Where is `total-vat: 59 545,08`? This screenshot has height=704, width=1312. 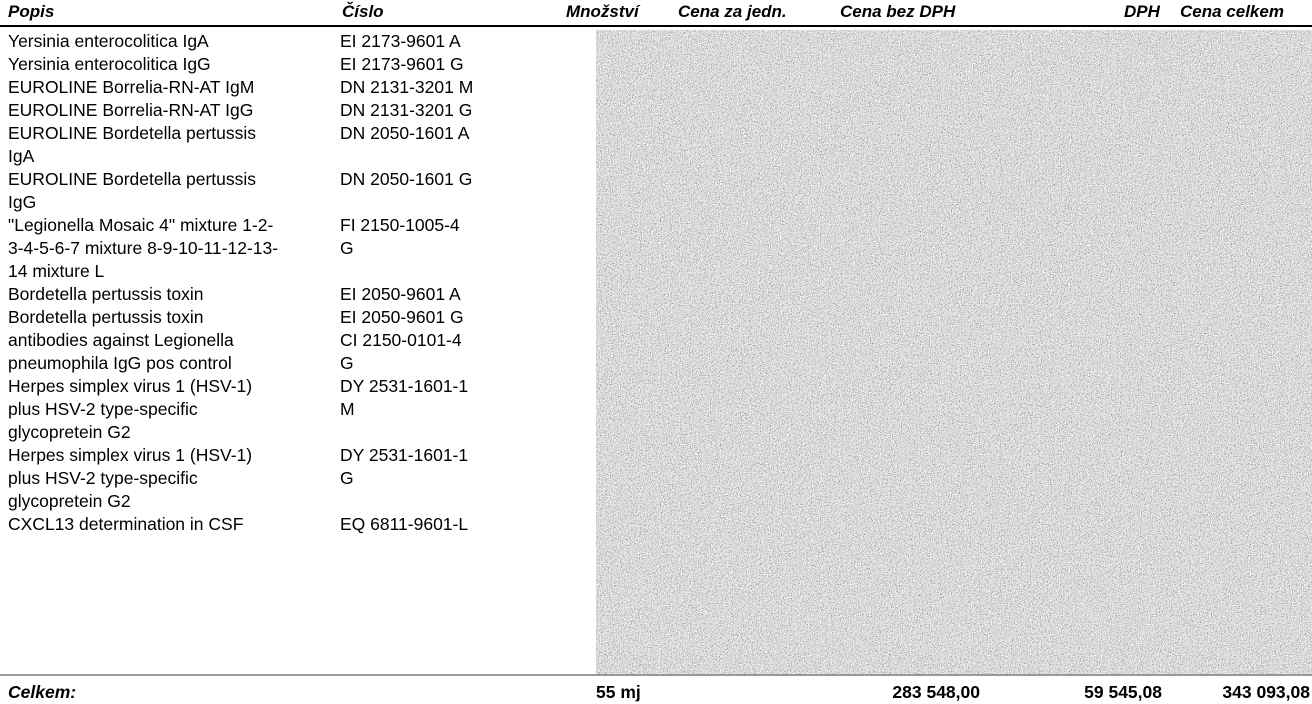 total-vat: 59 545,08 is located at coordinates (1123, 692).